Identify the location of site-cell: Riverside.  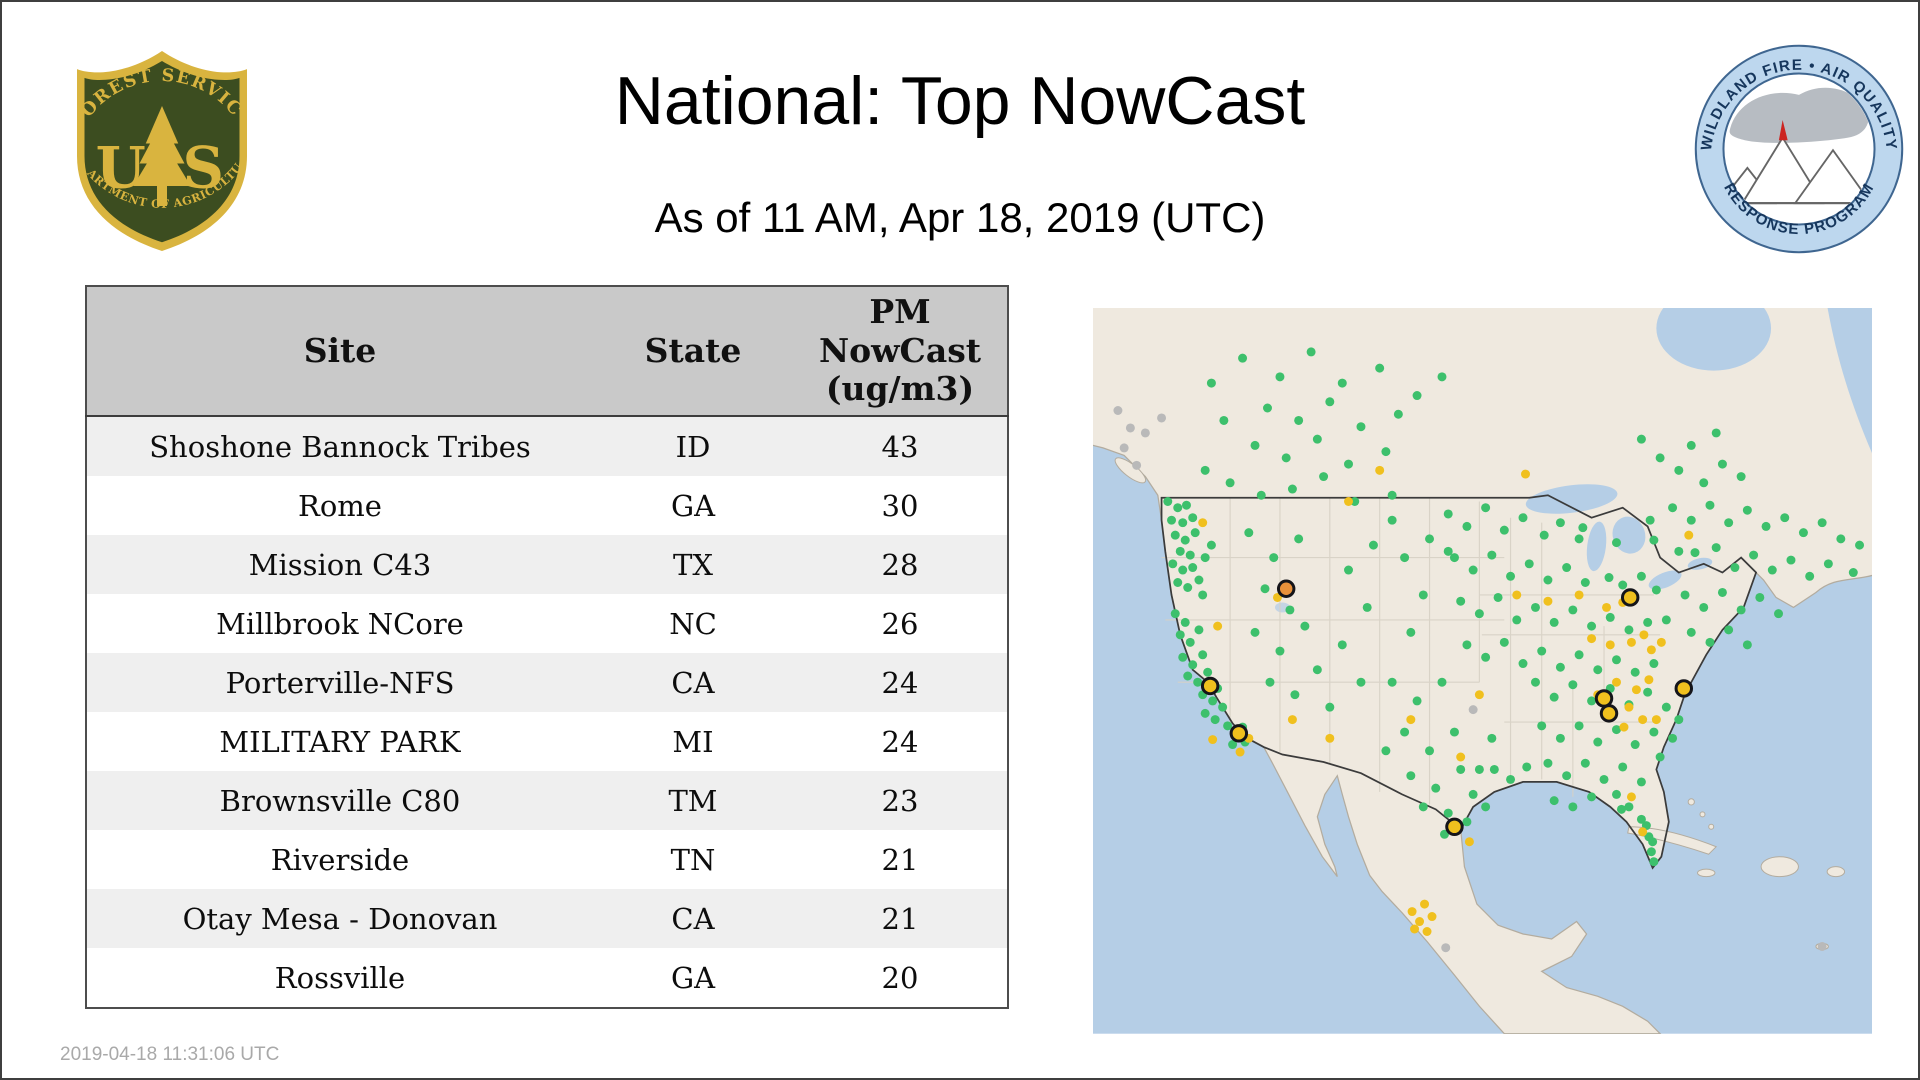
(340, 859).